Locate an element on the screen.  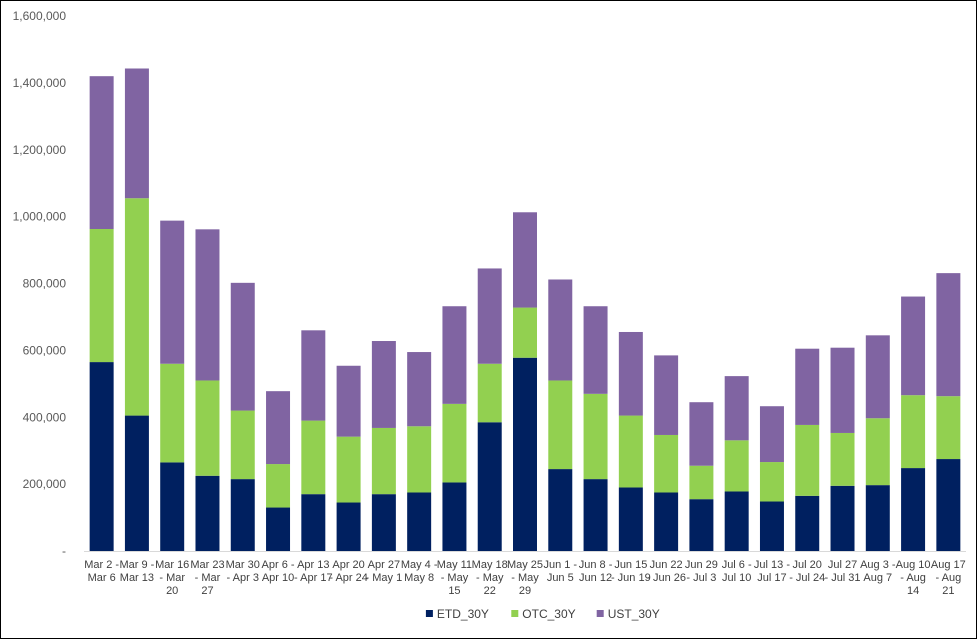
x-tick-label: Apr 6 -Apr 10 is located at coordinates (278, 571).